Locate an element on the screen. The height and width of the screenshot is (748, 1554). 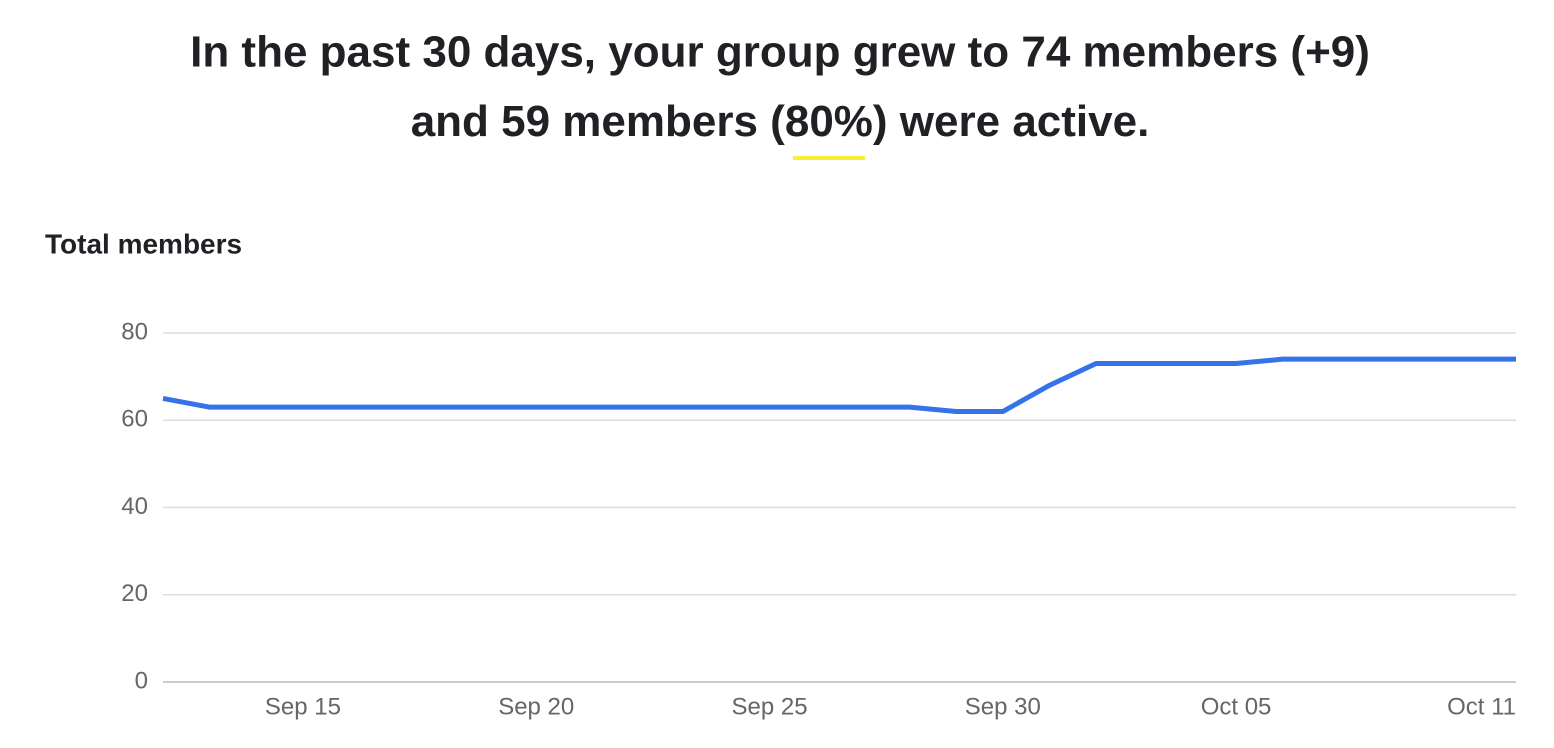
x-tick-label: Sep 15 is located at coordinates (303, 706).